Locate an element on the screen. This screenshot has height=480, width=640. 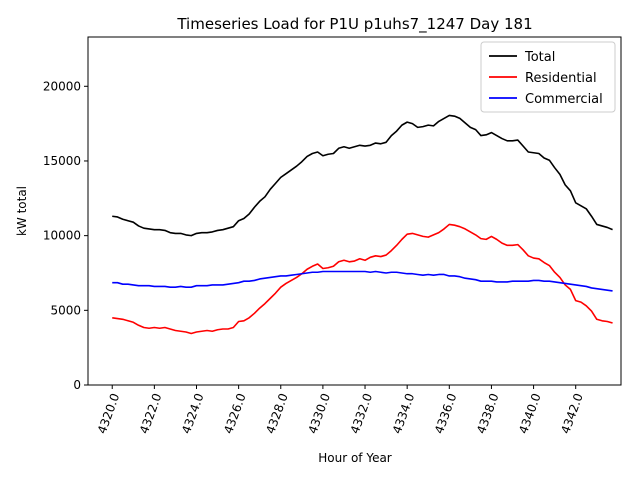
y-axis-label: kW total is located at coordinates (22, 211).